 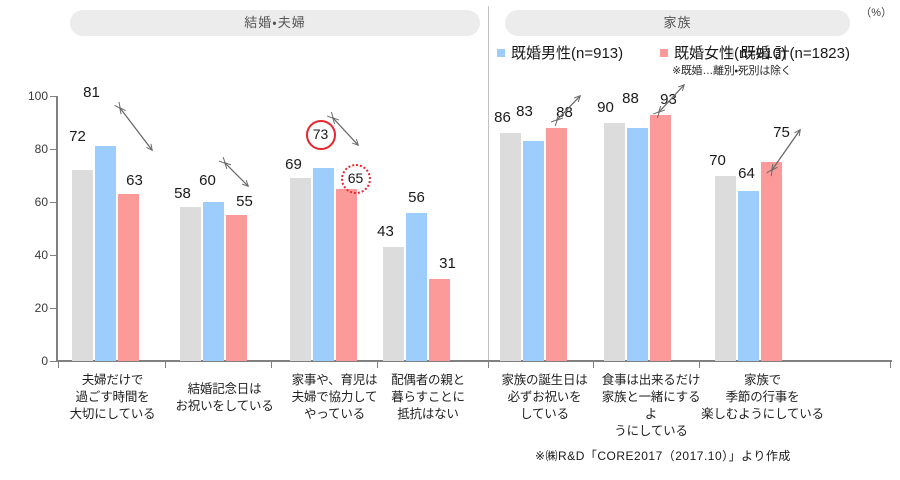 What do you see at coordinates (57, 228) in the screenshot?
I see `y-axis-line` at bounding box center [57, 228].